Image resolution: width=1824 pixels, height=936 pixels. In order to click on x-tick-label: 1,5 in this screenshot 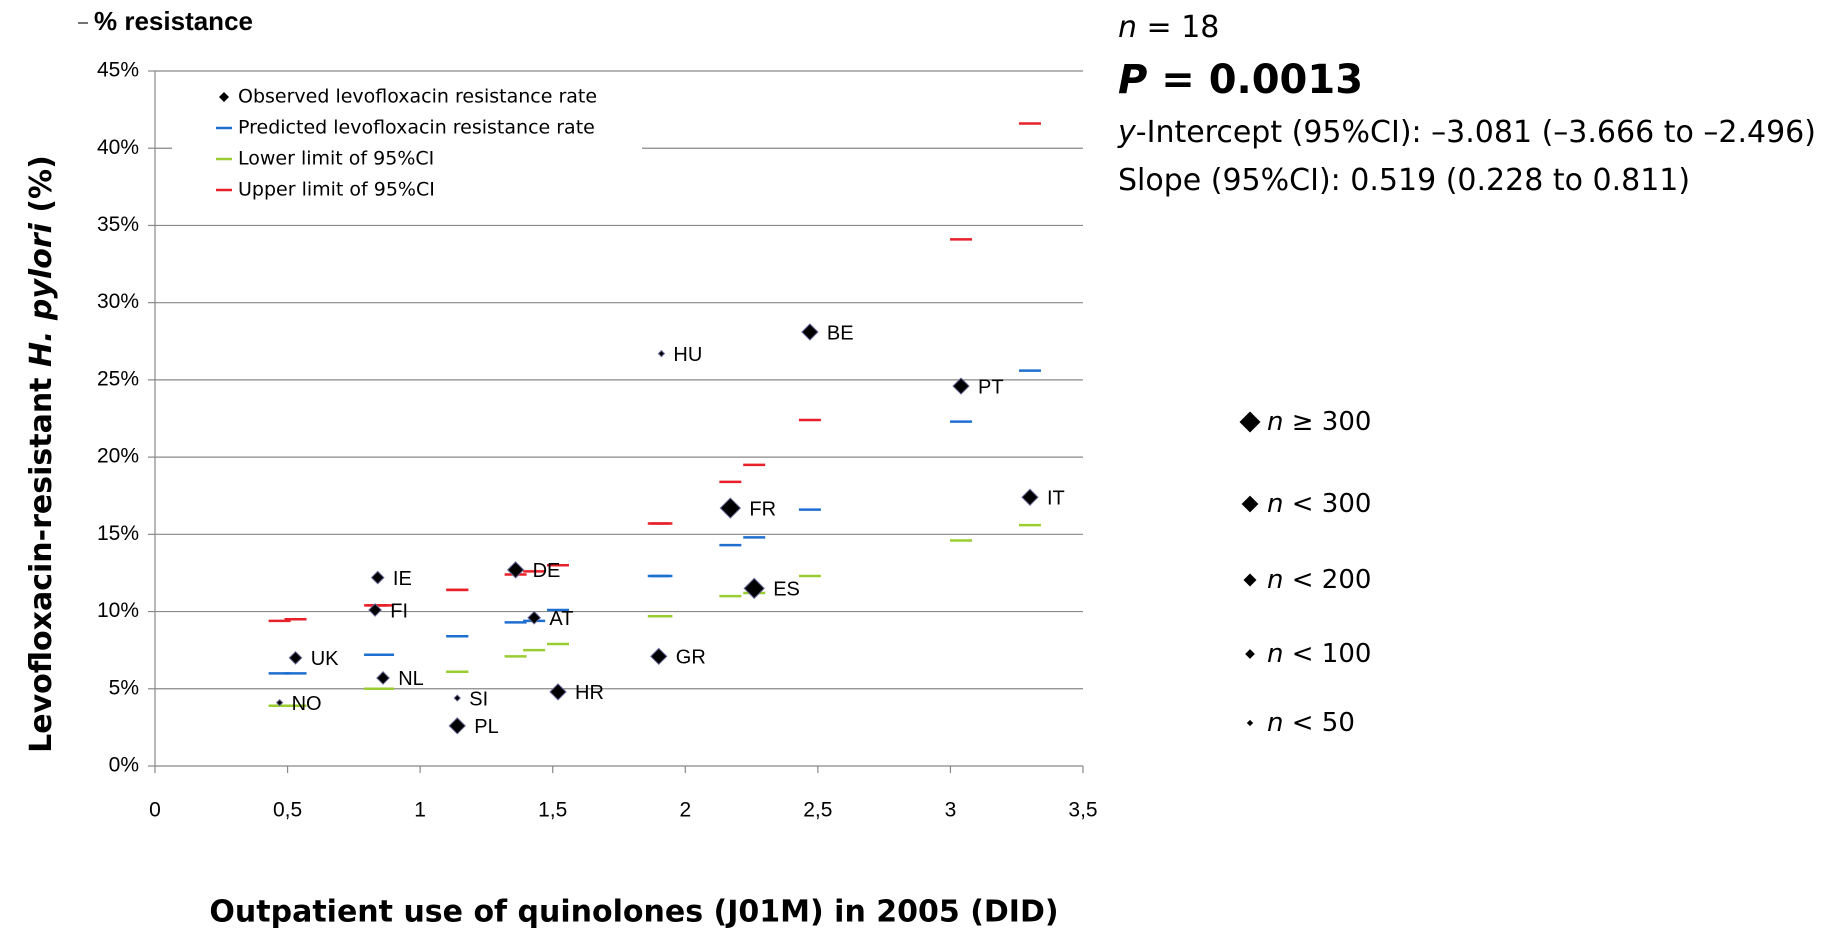, I will do `click(552, 810)`.